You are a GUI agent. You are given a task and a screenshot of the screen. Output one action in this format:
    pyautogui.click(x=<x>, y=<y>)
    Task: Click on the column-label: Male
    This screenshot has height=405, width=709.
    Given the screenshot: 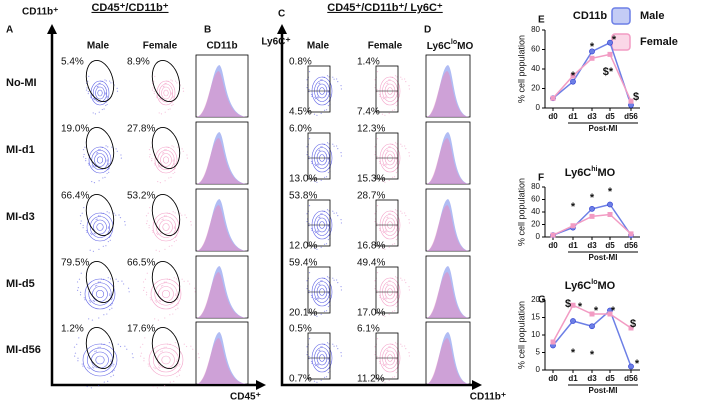 What is the action you would take?
    pyautogui.click(x=318, y=46)
    